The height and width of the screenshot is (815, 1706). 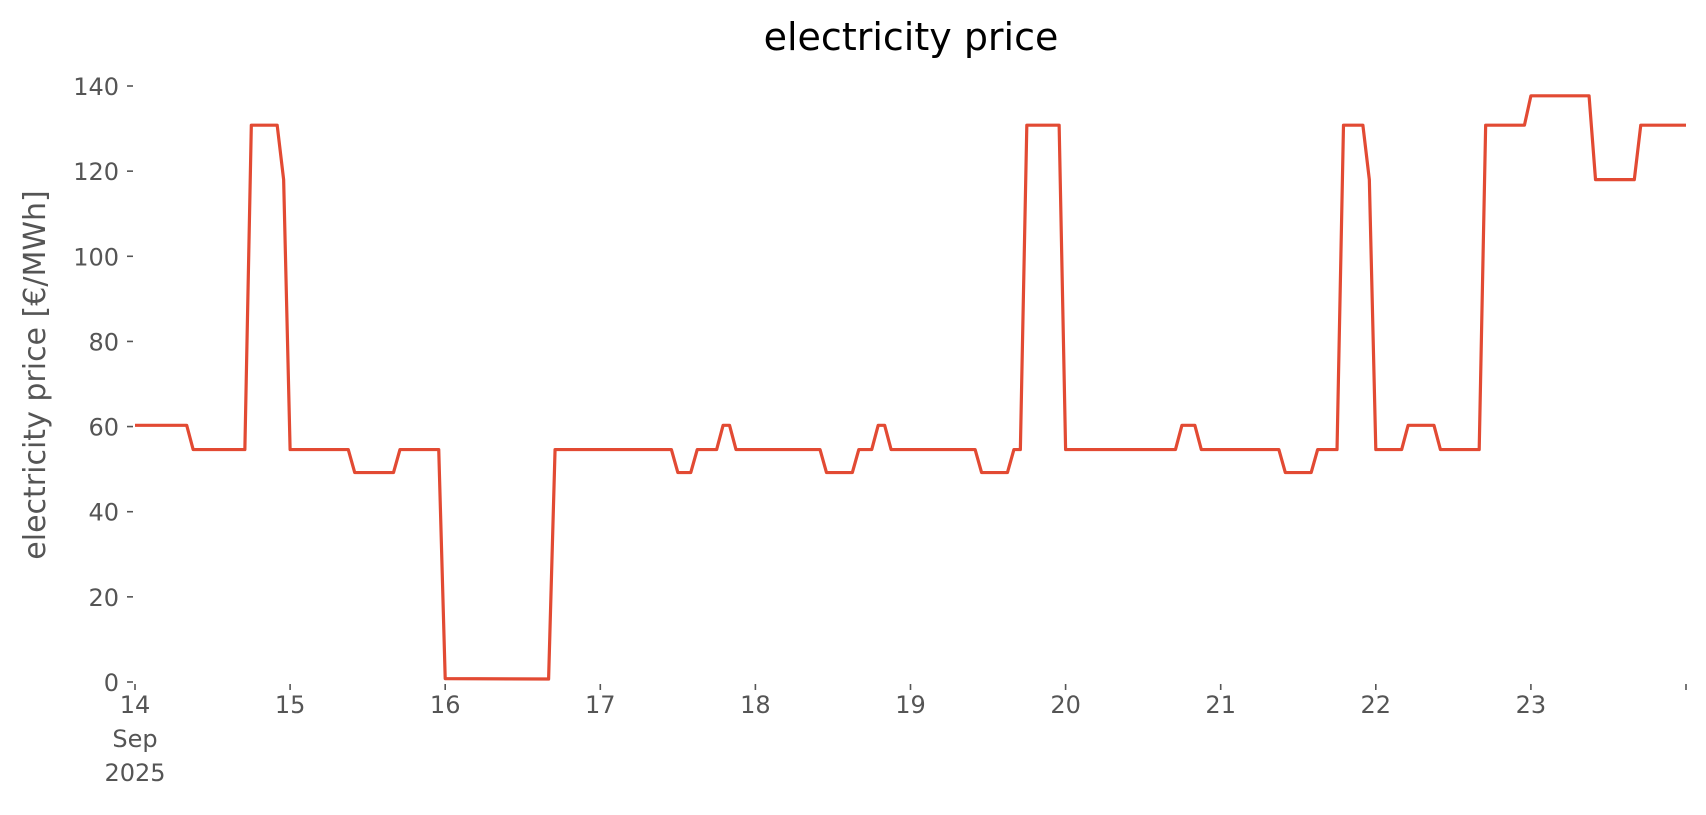 I want to click on x-tick-label: Sep, so click(x=134, y=739).